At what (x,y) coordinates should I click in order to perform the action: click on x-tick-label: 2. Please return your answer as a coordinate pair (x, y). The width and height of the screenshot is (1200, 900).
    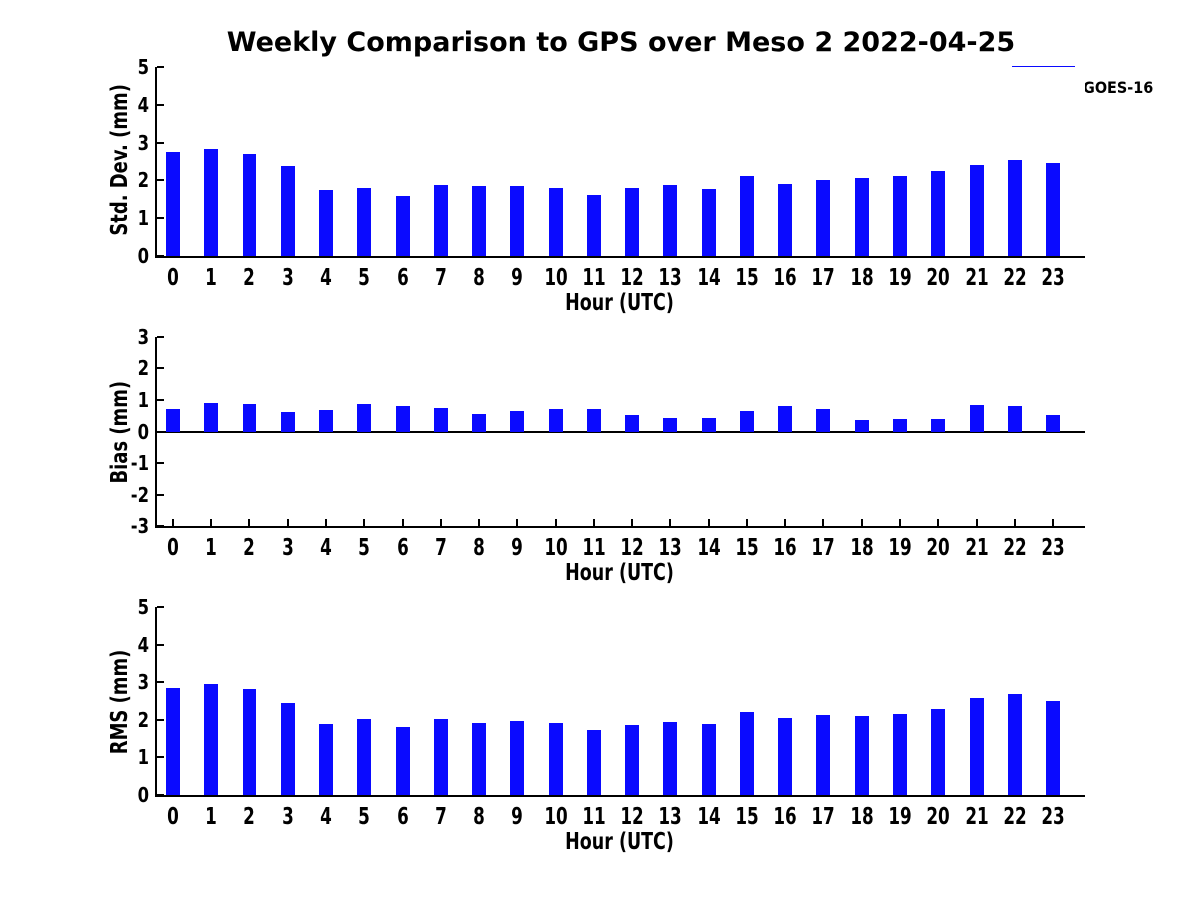
    Looking at the image, I should click on (249, 817).